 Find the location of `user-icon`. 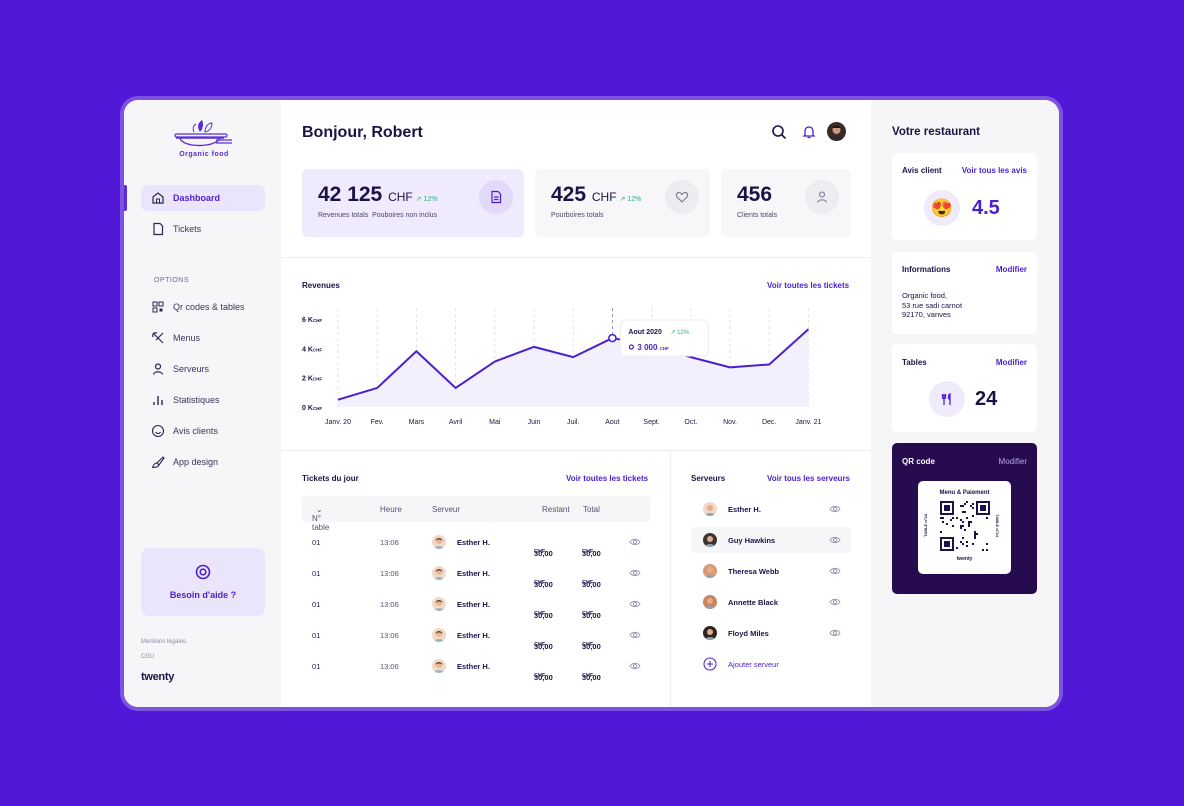

user-icon is located at coordinates (158, 369).